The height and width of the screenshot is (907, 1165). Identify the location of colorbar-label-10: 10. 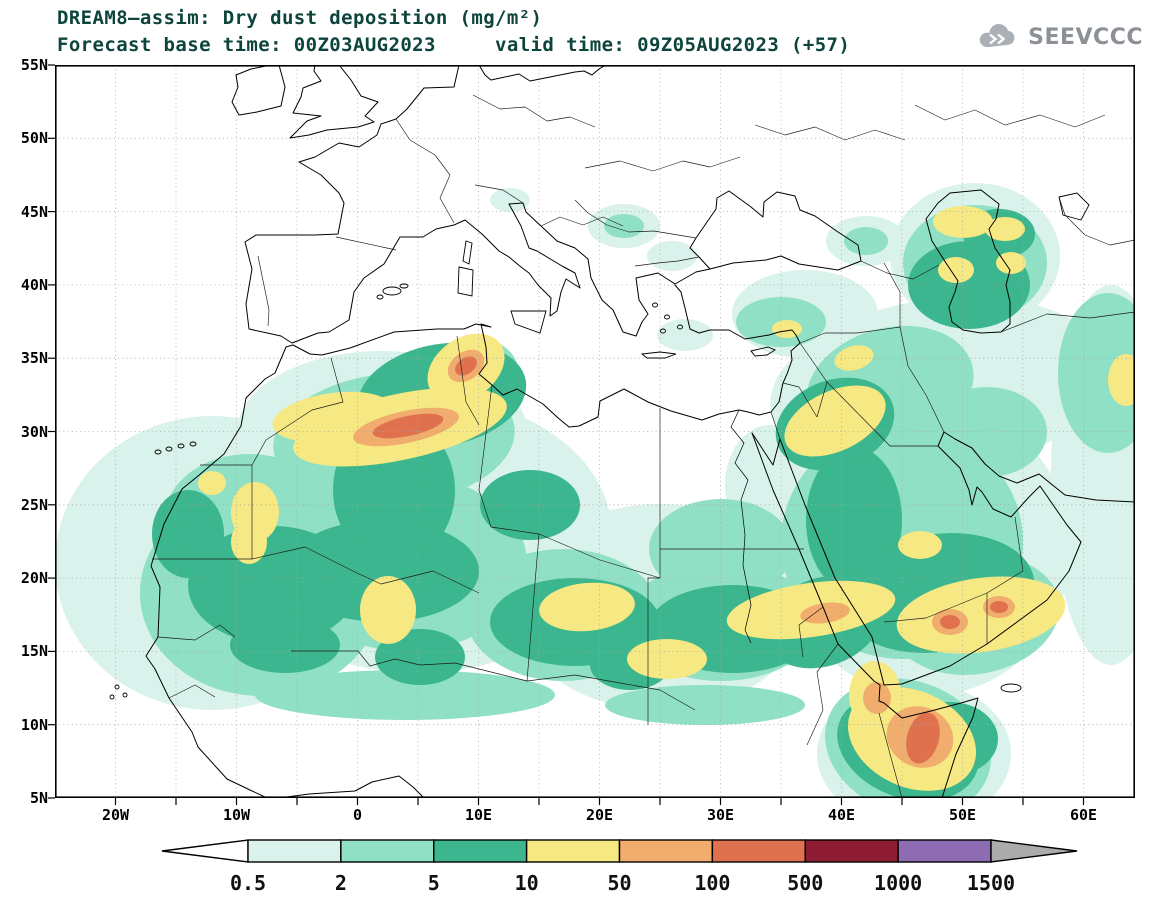
(527, 883).